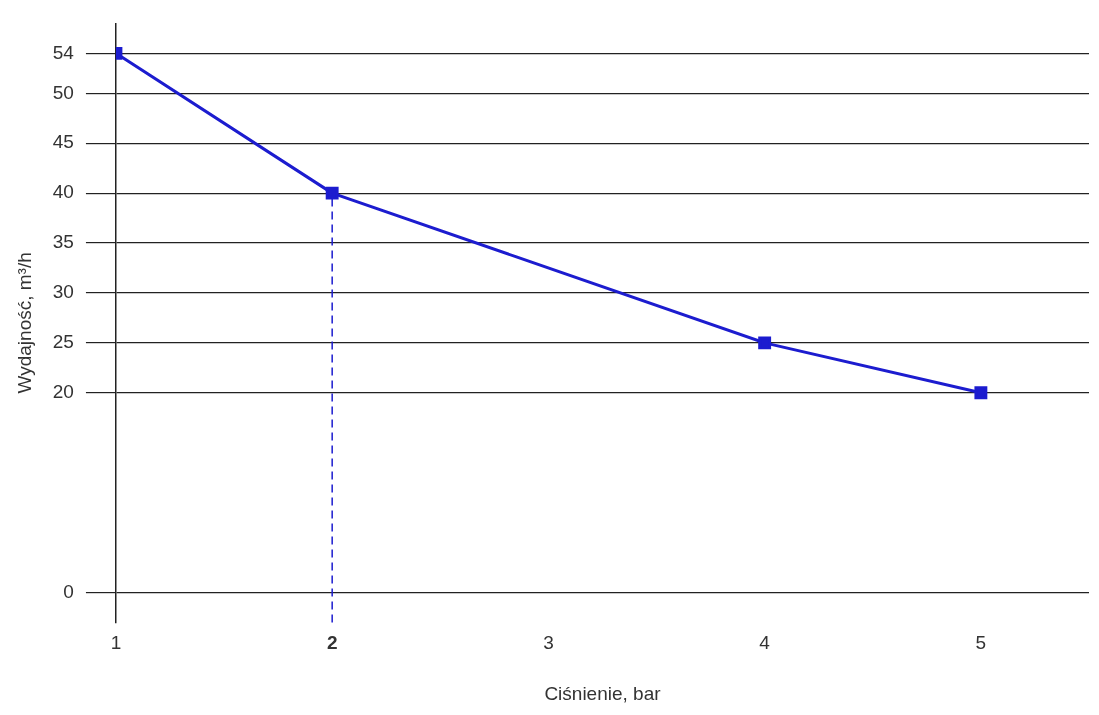  I want to click on x-tick-label: 1, so click(116, 643).